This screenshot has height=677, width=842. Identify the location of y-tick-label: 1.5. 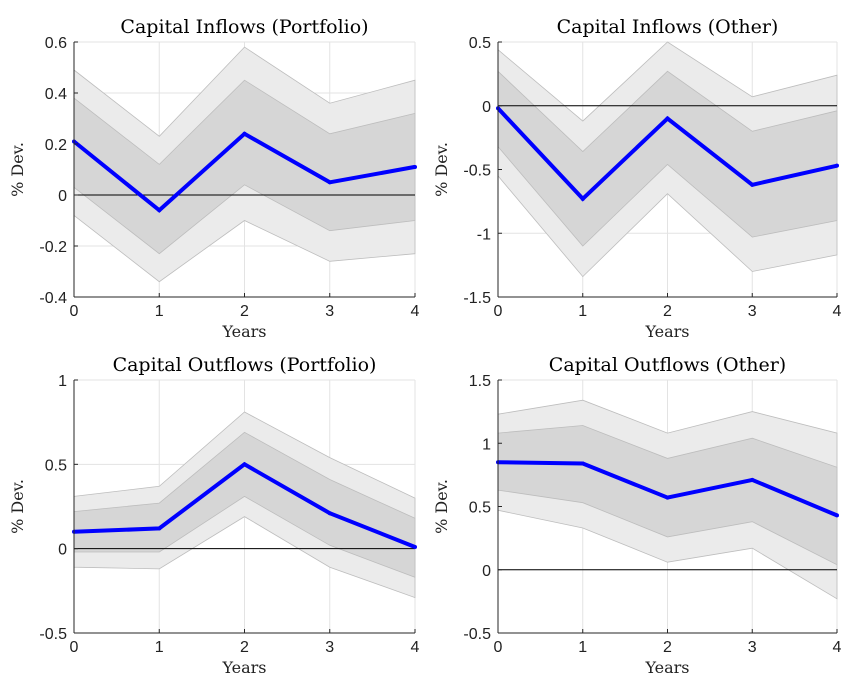
(480, 381).